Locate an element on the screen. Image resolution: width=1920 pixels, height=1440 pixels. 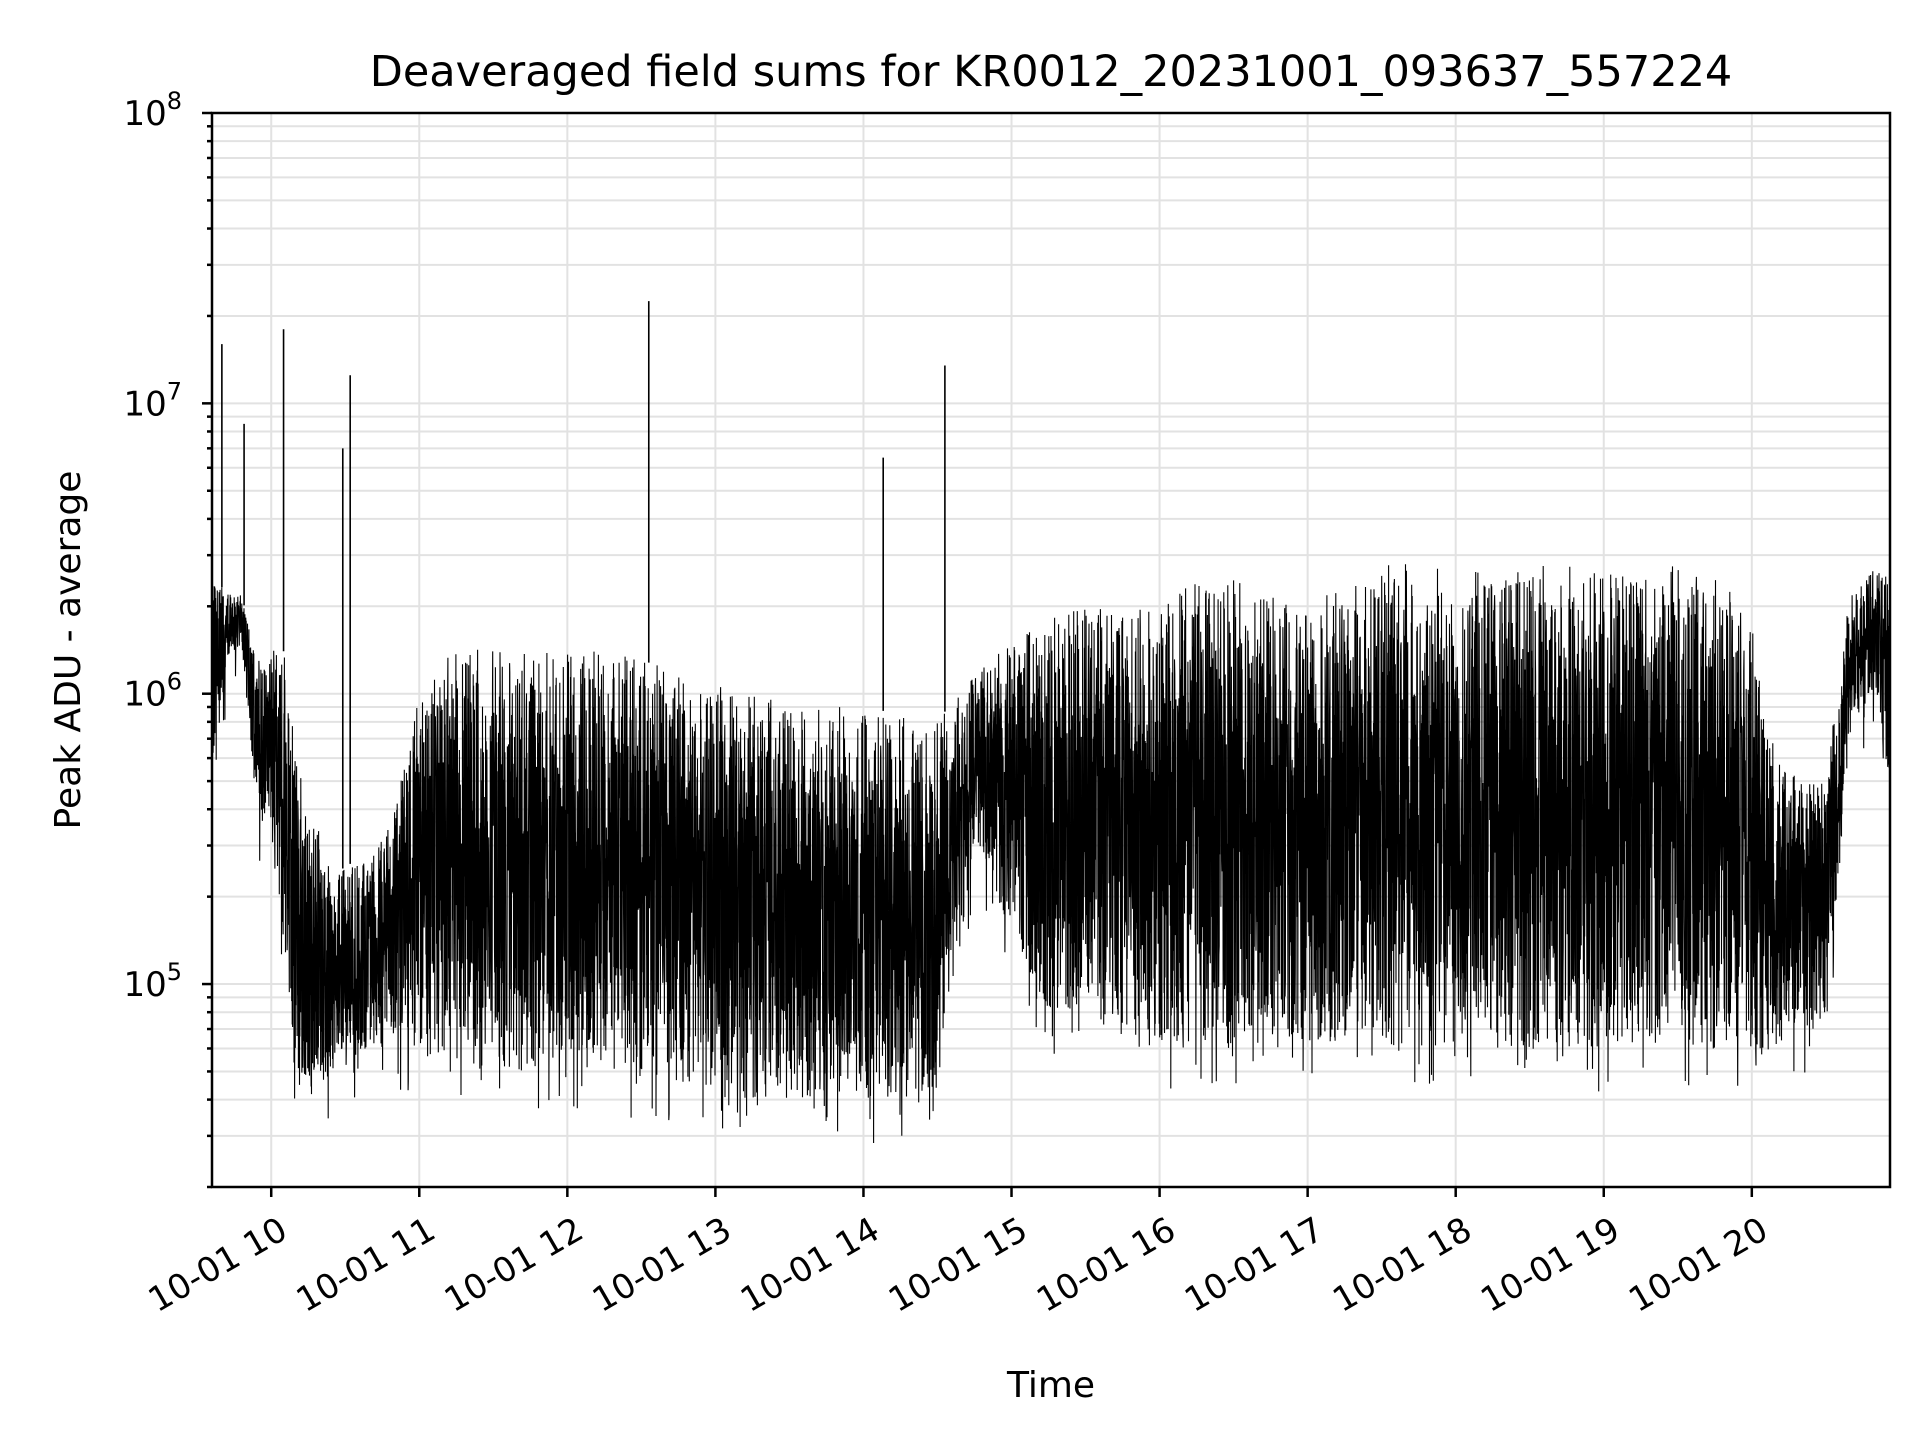
y-tick-label: 10⁶ is located at coordinates (152, 691).